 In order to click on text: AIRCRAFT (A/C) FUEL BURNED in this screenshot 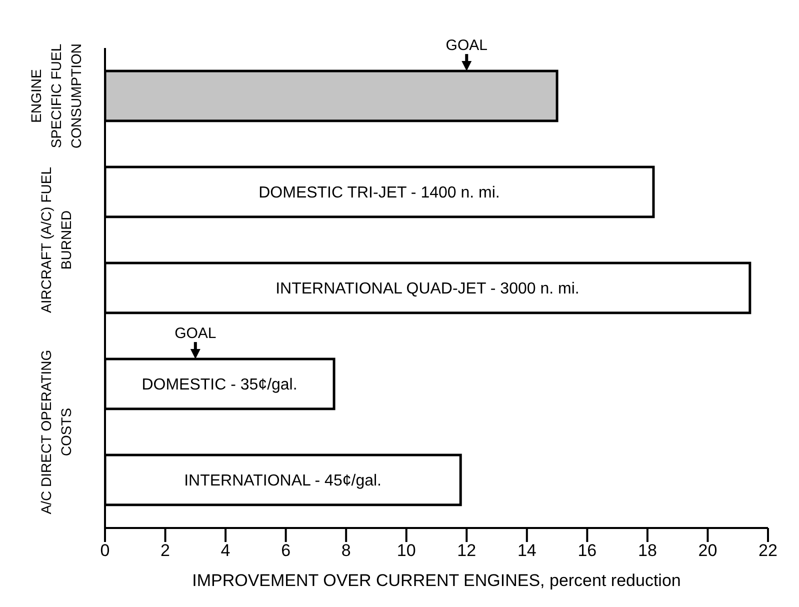, I will do `click(56, 240)`.